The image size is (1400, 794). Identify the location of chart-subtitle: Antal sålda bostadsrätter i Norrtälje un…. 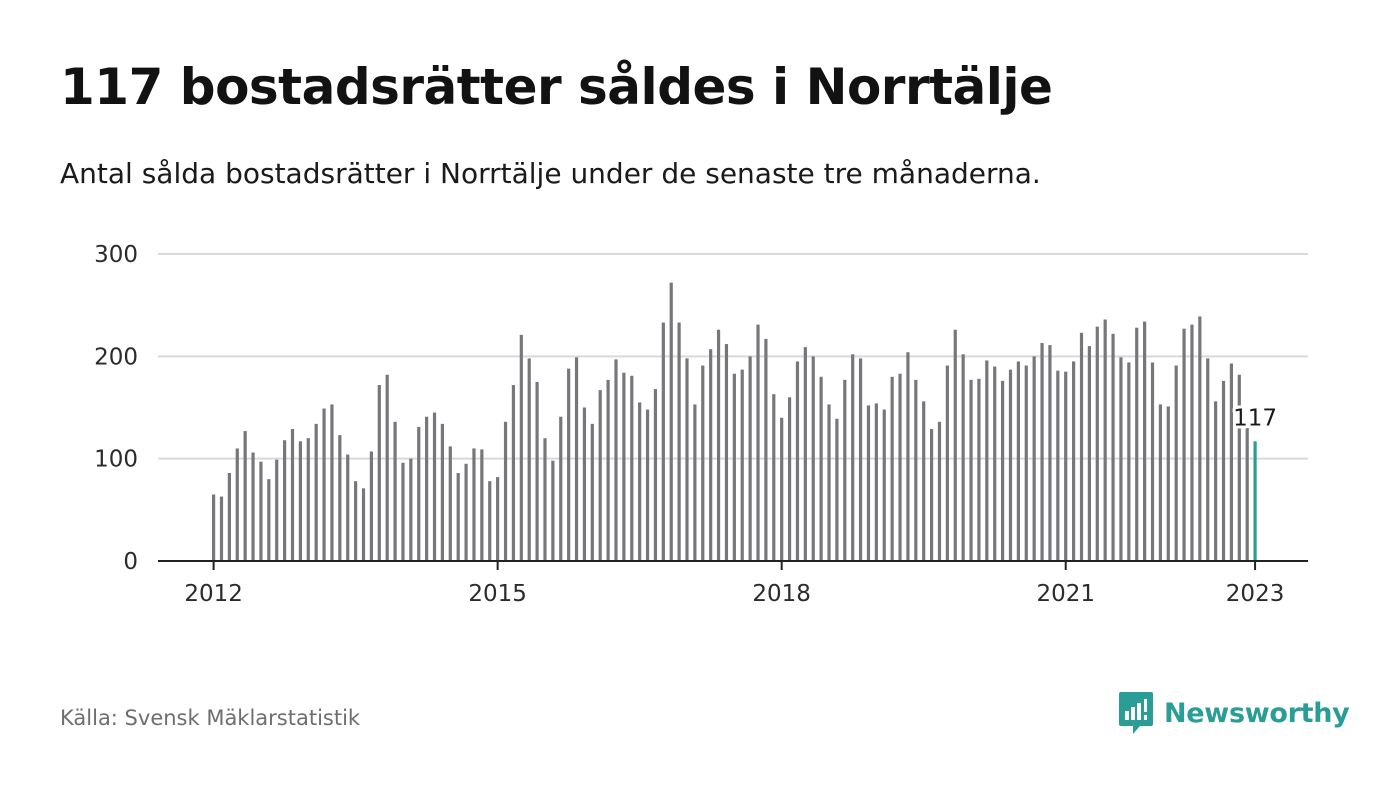
(550, 173).